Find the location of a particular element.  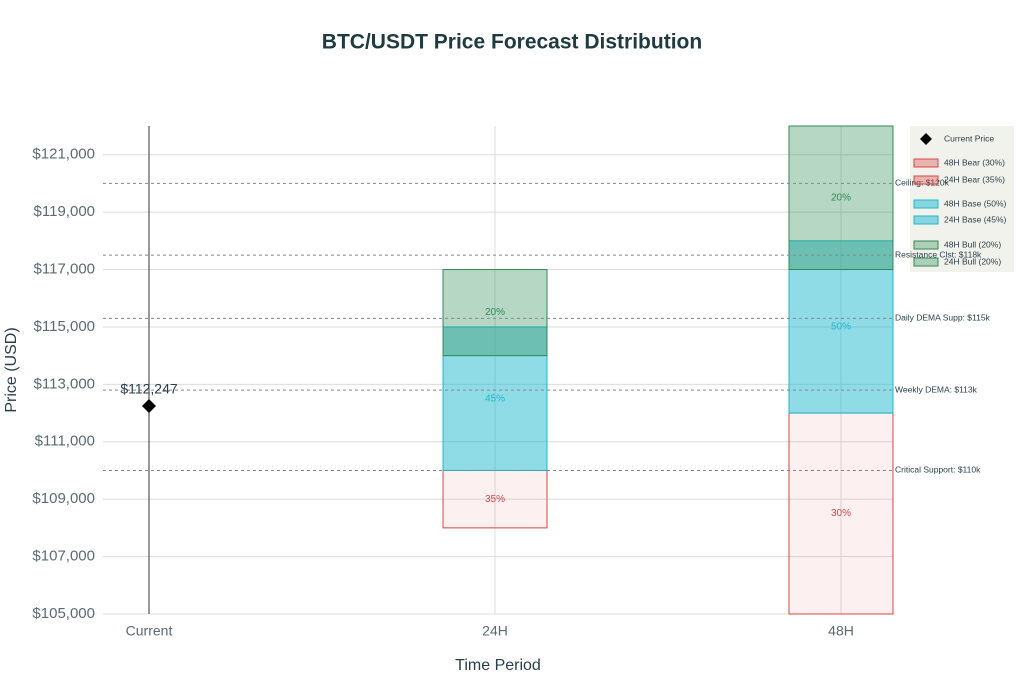

reference-label: Ceiling: $120k is located at coordinates (922, 183).